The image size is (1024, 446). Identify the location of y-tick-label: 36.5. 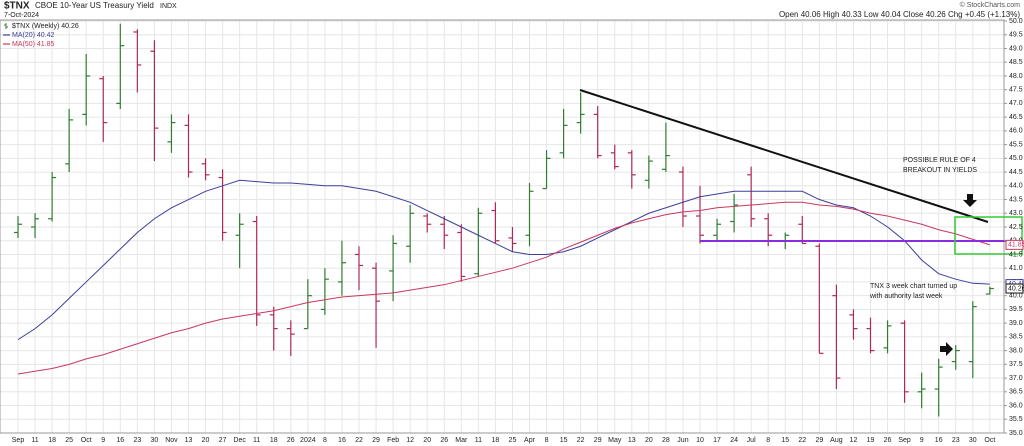
(1016, 392).